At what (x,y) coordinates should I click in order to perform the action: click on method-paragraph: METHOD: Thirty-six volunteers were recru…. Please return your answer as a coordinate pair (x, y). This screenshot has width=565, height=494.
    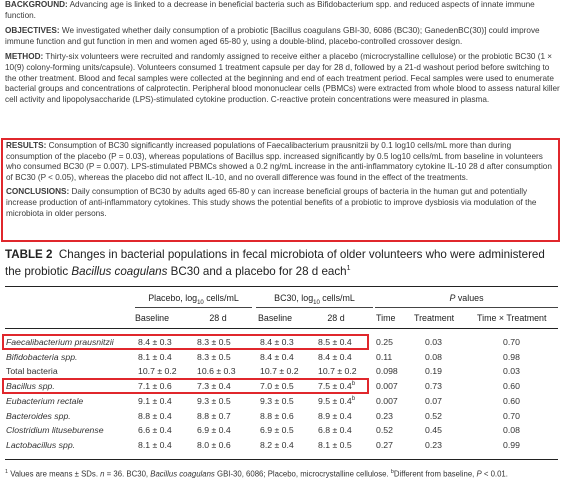
    Looking at the image, I should click on (283, 78).